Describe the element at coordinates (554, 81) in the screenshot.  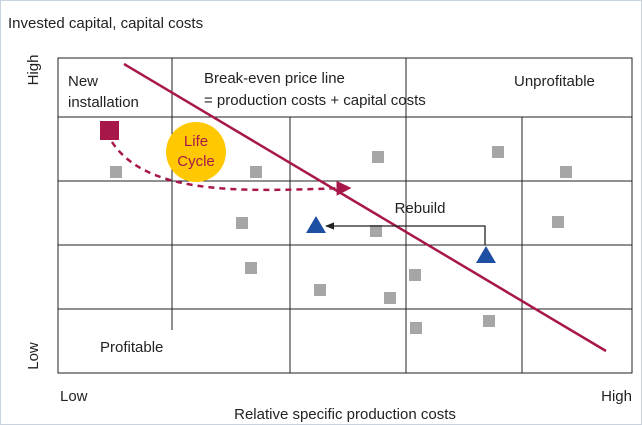
I see `cell-label: Unprofitable` at that location.